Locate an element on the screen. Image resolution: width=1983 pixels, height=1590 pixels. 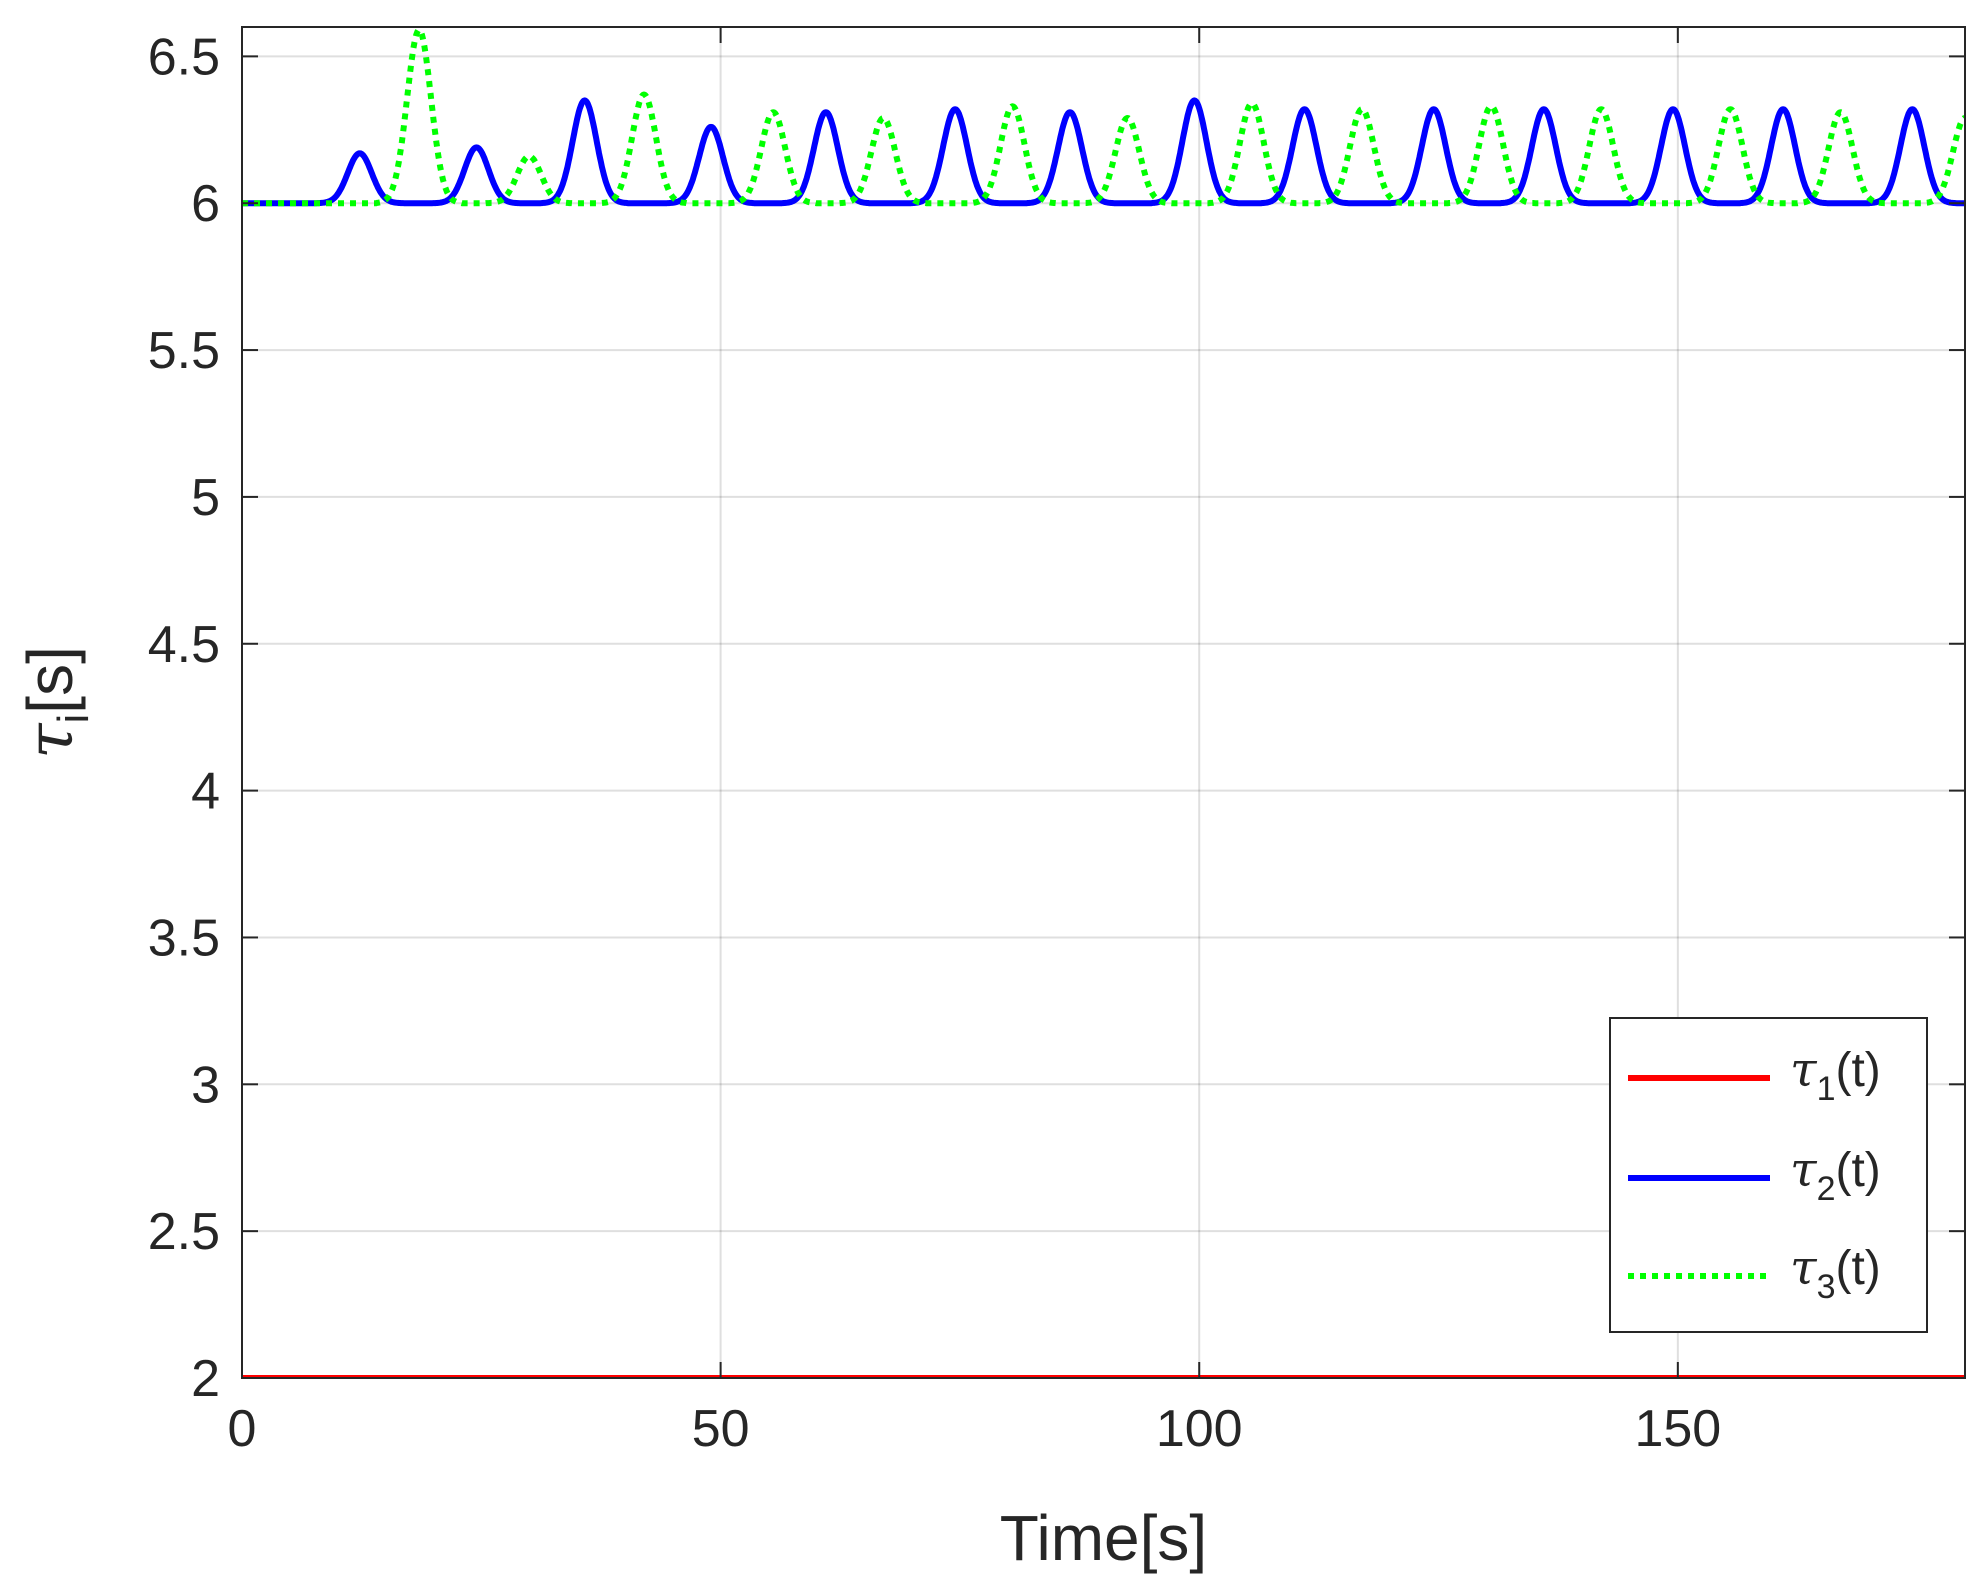
legend-label-tau-1-subscript: 1 is located at coordinates (1826, 1089).